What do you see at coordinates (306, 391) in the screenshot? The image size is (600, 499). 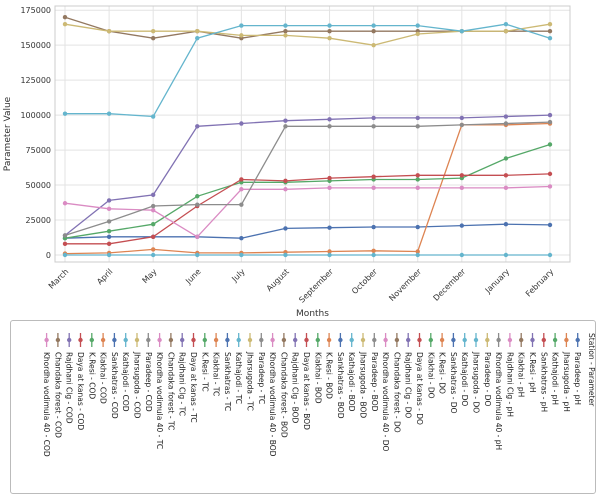 I see `legend-label: Daya at kanas - BOD` at bounding box center [306, 391].